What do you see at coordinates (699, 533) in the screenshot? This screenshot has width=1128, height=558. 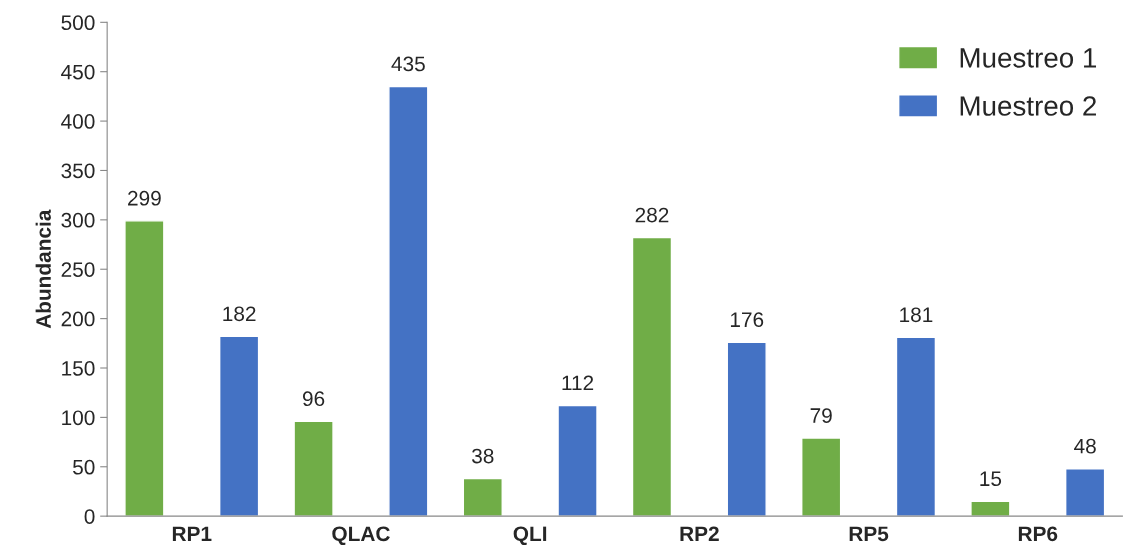 I see `x-tick-label: RP2` at bounding box center [699, 533].